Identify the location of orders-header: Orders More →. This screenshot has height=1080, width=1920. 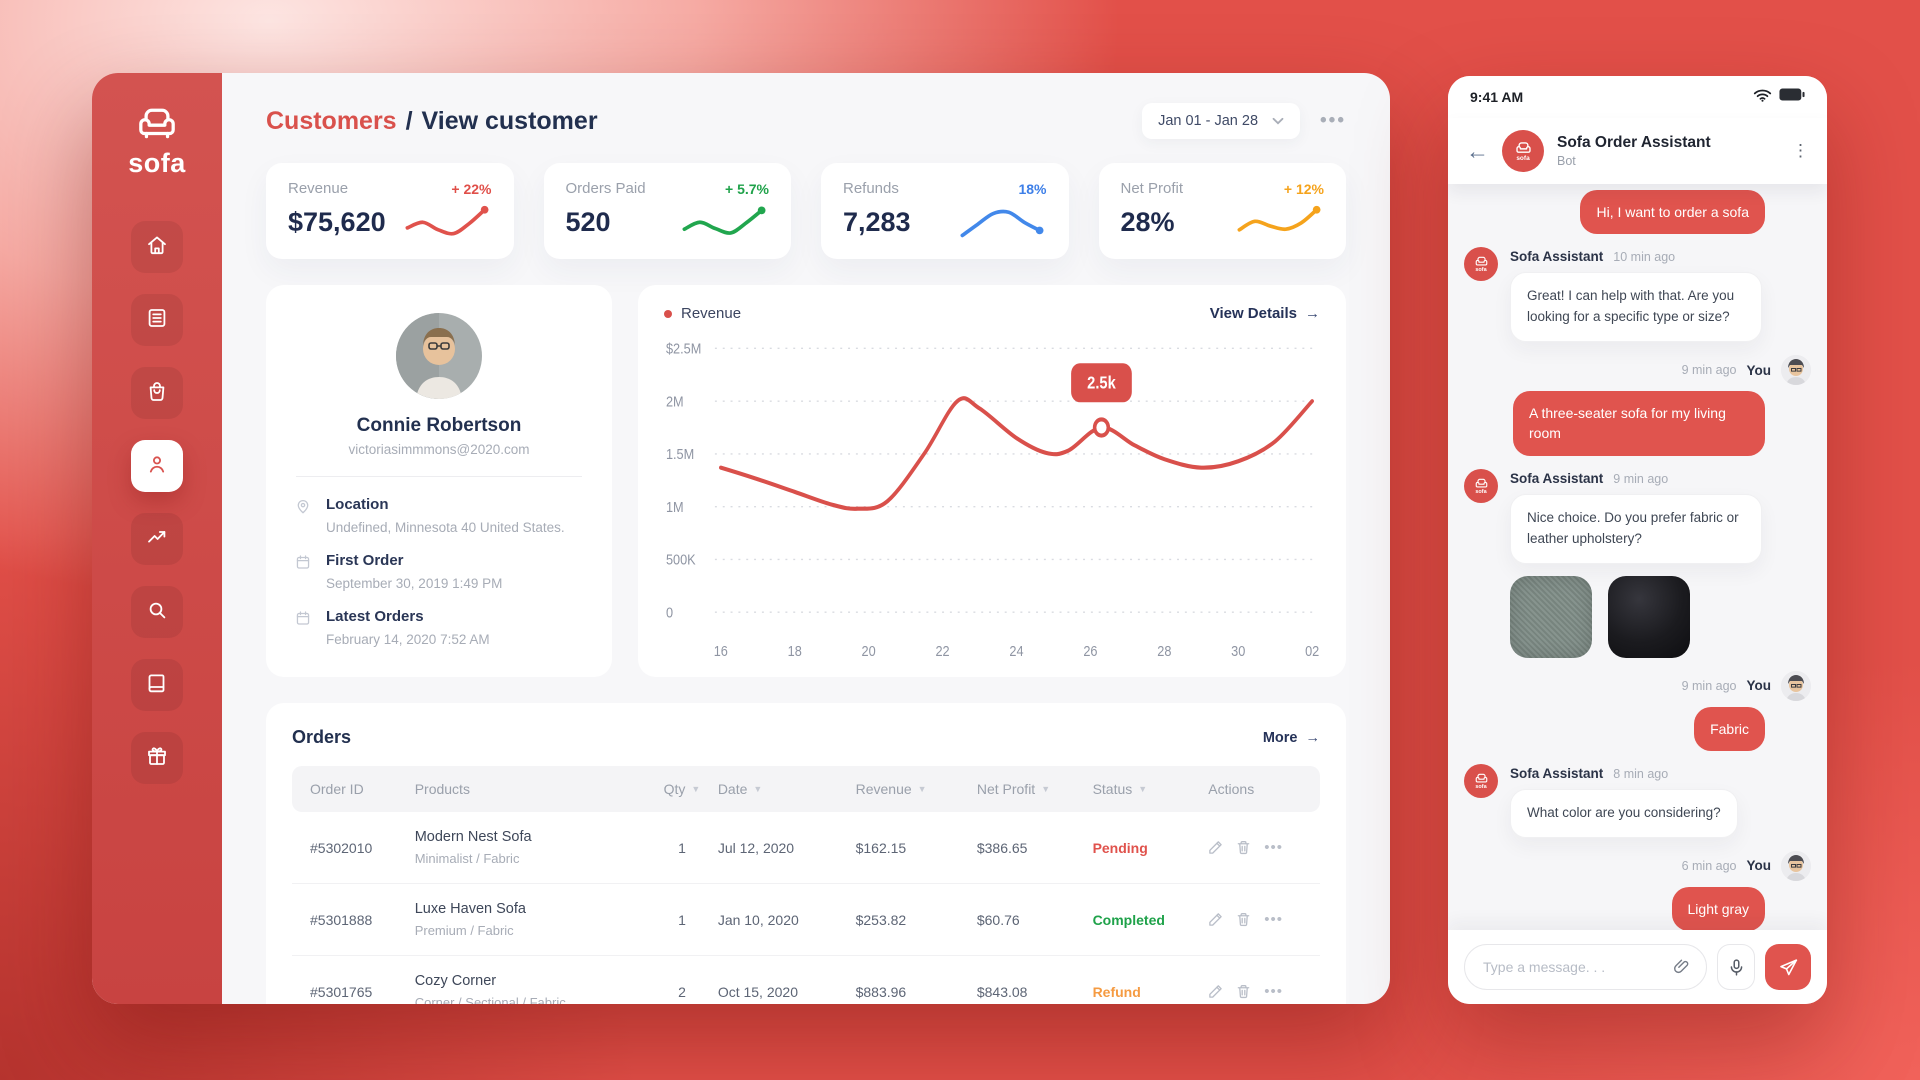
(806, 737).